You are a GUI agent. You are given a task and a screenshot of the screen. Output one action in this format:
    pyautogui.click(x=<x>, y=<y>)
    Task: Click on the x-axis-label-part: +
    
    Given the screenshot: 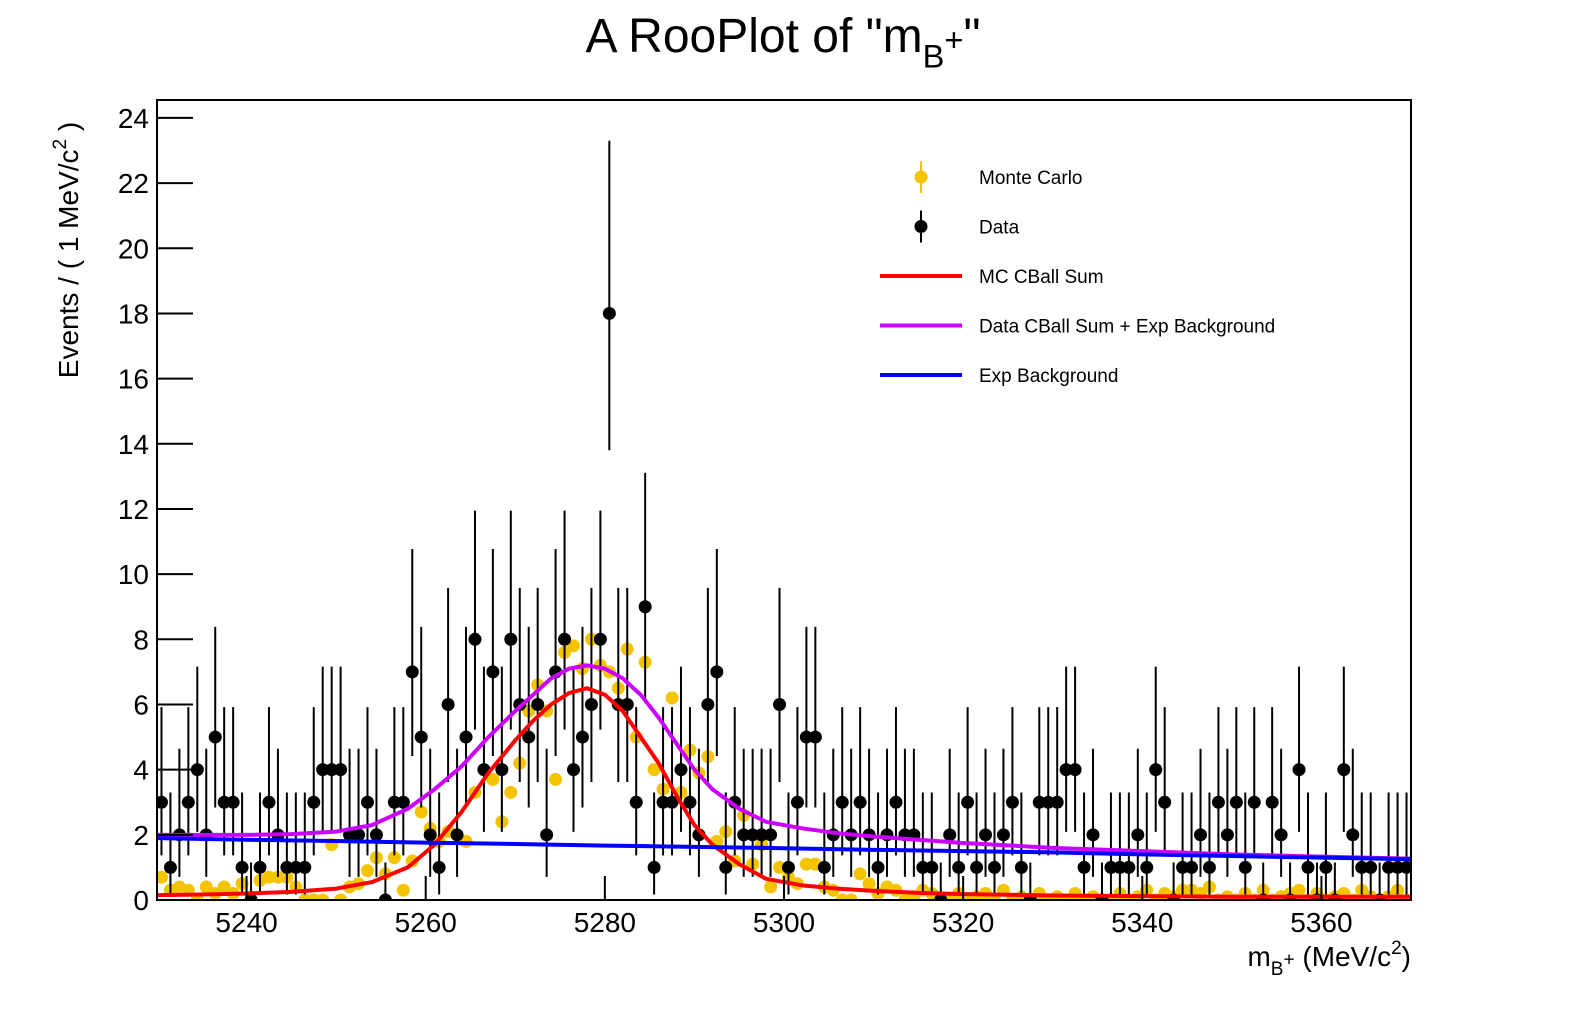 What is the action you would take?
    pyautogui.click(x=1288, y=959)
    